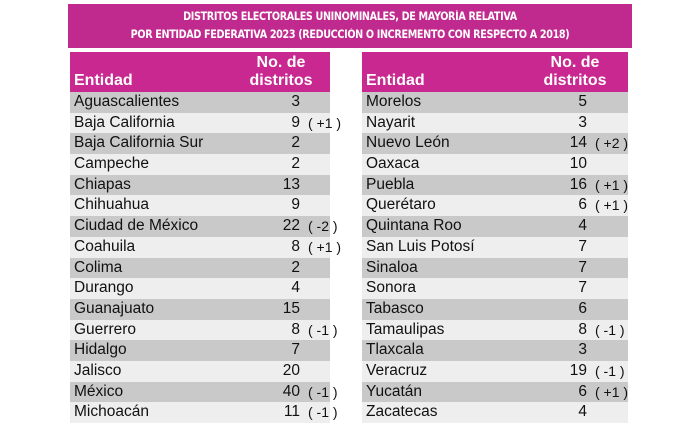  I want to click on entity-name: México, so click(99, 391).